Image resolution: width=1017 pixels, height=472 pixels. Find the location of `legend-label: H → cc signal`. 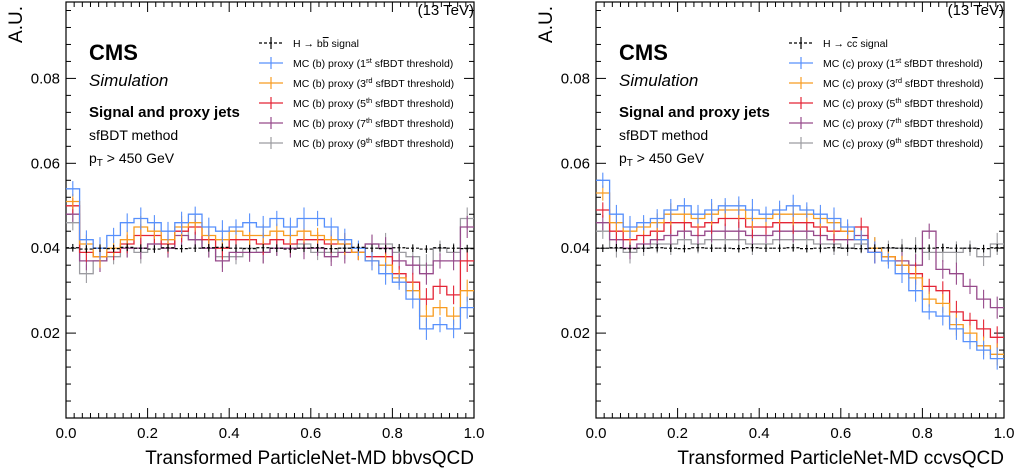

legend-label: H → cc signal is located at coordinates (855, 44).